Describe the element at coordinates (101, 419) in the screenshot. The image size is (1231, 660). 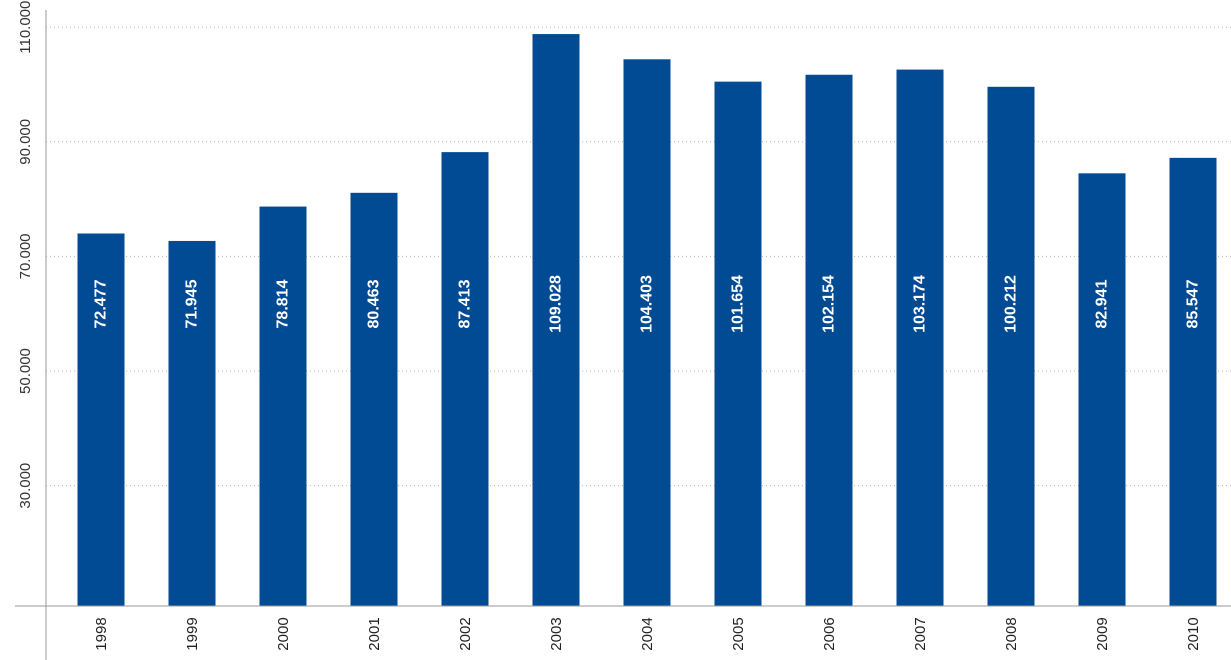
I see `bar-1998` at that location.